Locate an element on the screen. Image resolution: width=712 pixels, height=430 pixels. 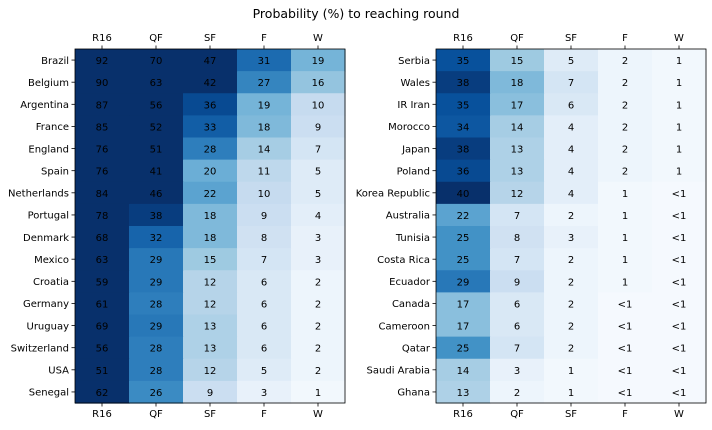
cell-value-label: 19 is located at coordinates (264, 105).